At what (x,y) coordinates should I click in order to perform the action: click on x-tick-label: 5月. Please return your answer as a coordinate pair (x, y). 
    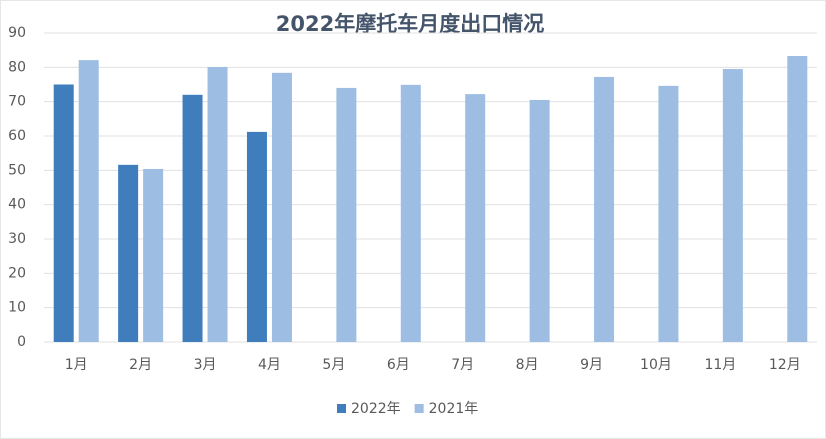
    Looking at the image, I should click on (333, 365).